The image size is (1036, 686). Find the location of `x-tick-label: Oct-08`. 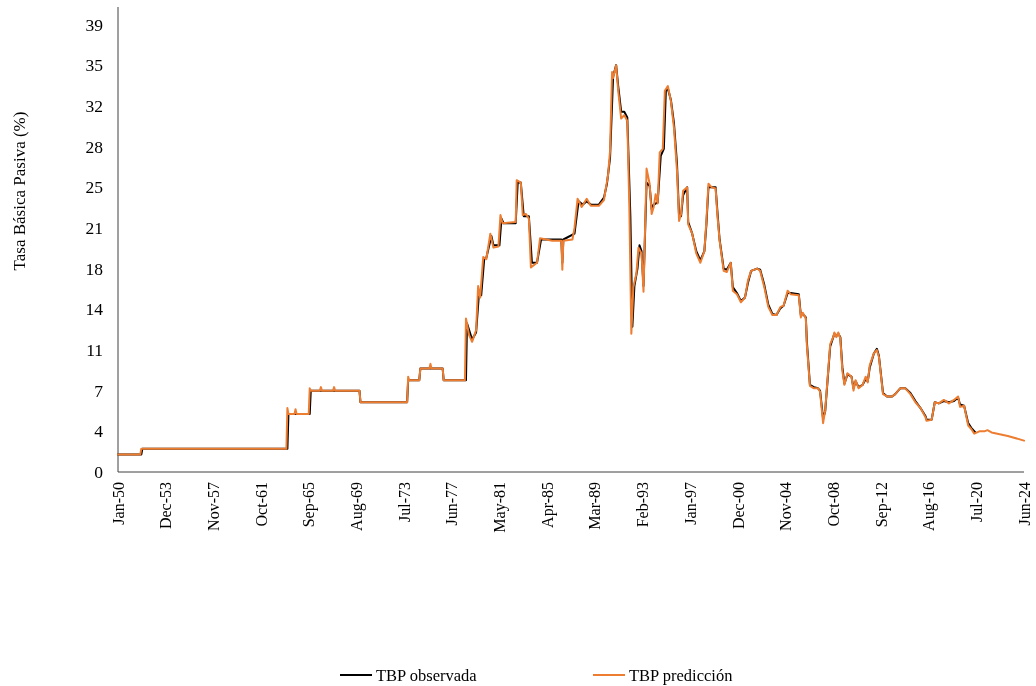

x-tick-label: Oct-08 is located at coordinates (833, 504).